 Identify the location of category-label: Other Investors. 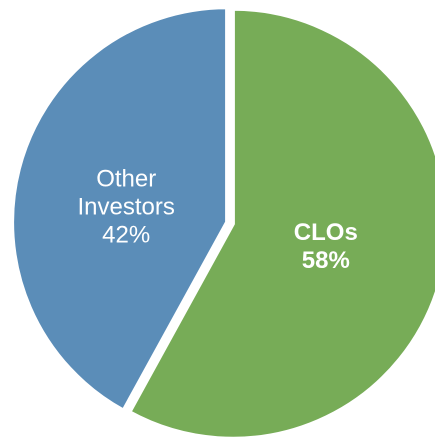
(126, 193).